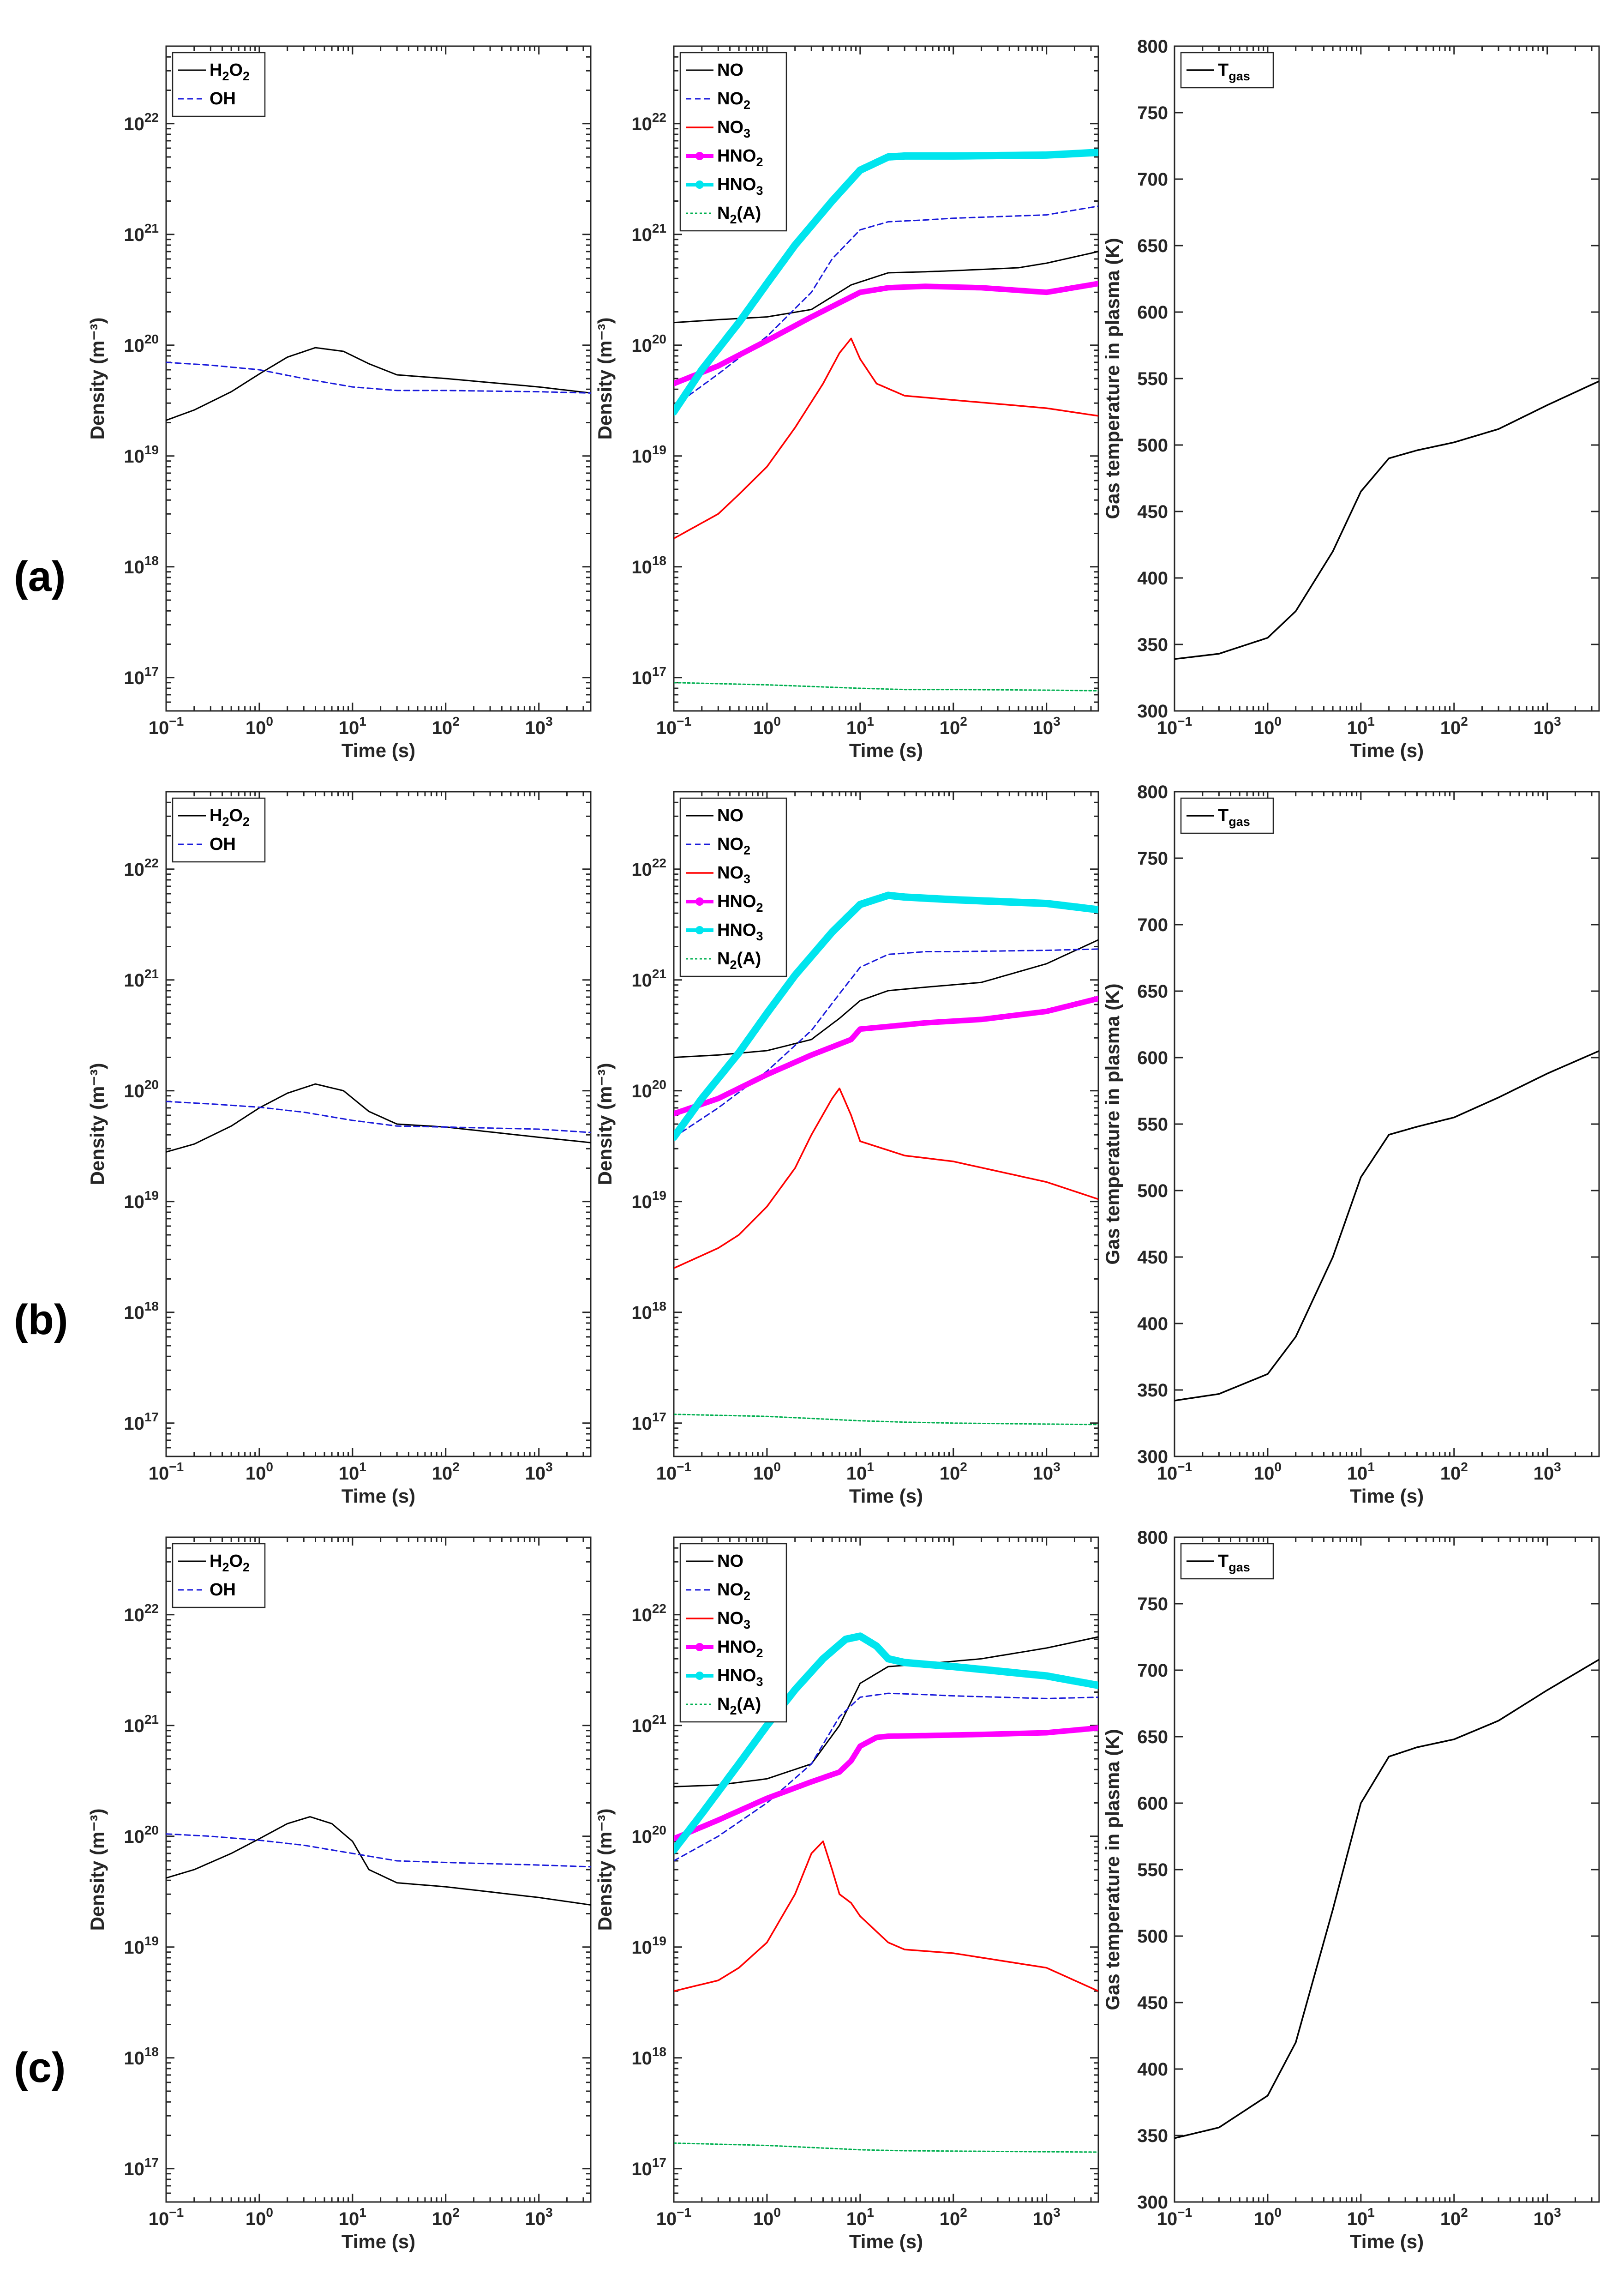  What do you see at coordinates (1152, 578) in the screenshot?
I see `y-tick-label: 400` at bounding box center [1152, 578].